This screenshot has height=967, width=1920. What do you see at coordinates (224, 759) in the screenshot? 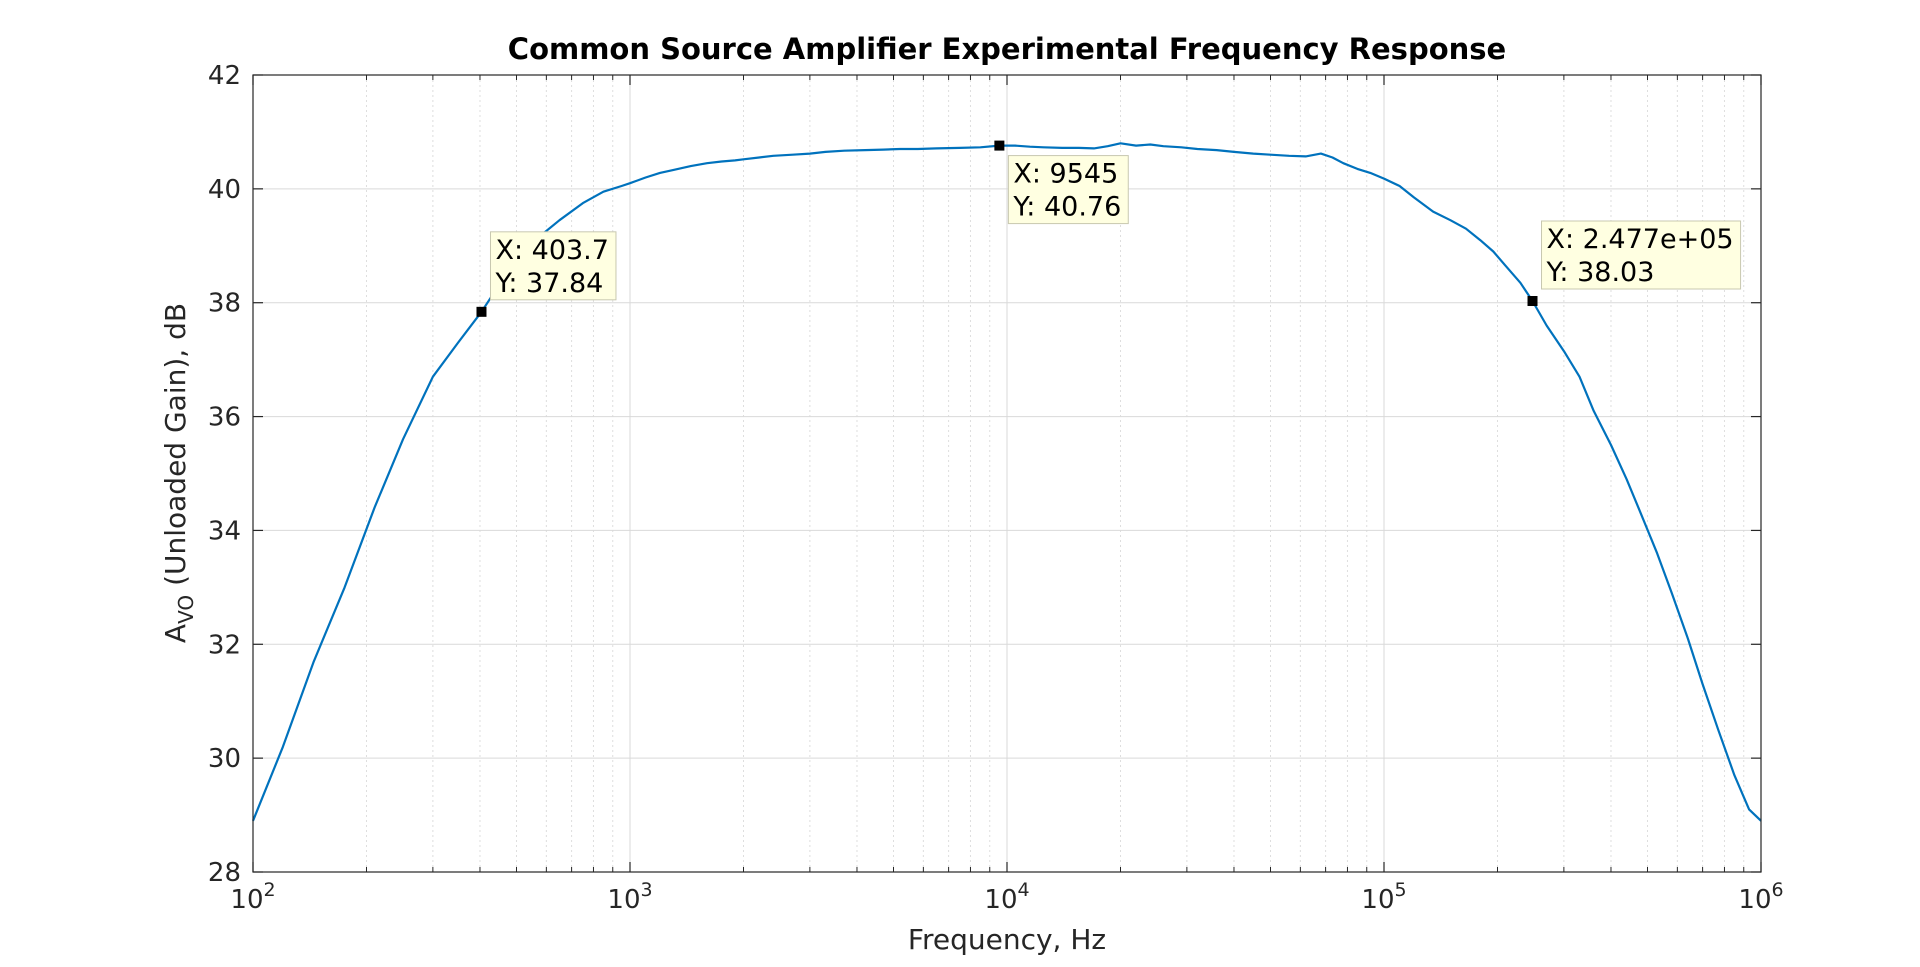
I see `y-tick-label: 30` at bounding box center [224, 759].